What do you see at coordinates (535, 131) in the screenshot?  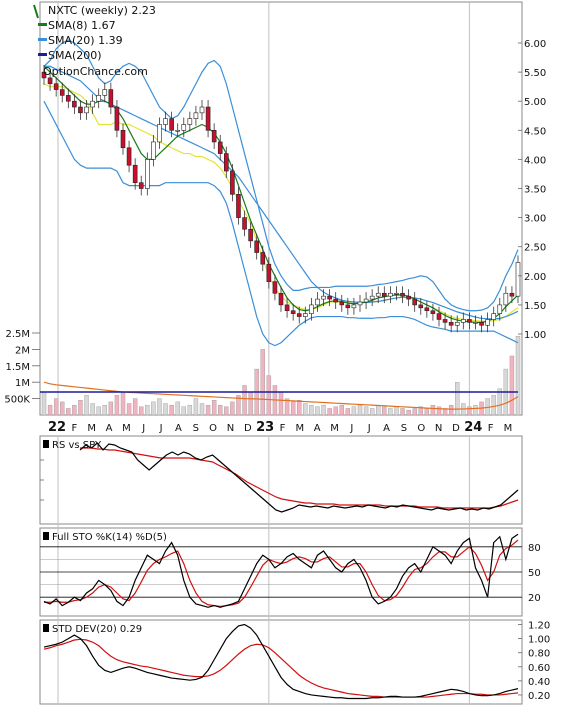 I see `price-tick-label: 4.50` at bounding box center [535, 131].